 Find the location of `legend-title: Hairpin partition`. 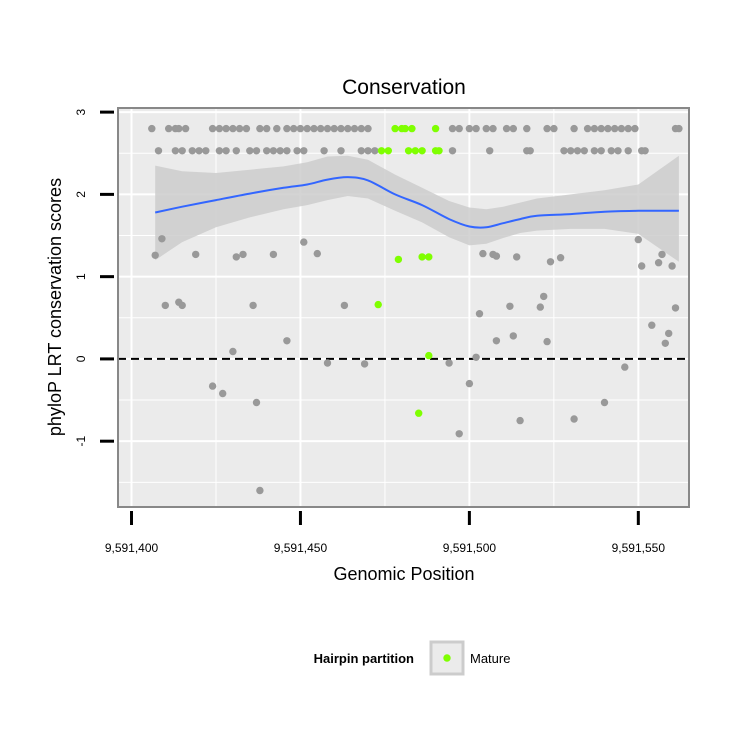

legend-title: Hairpin partition is located at coordinates (364, 658).